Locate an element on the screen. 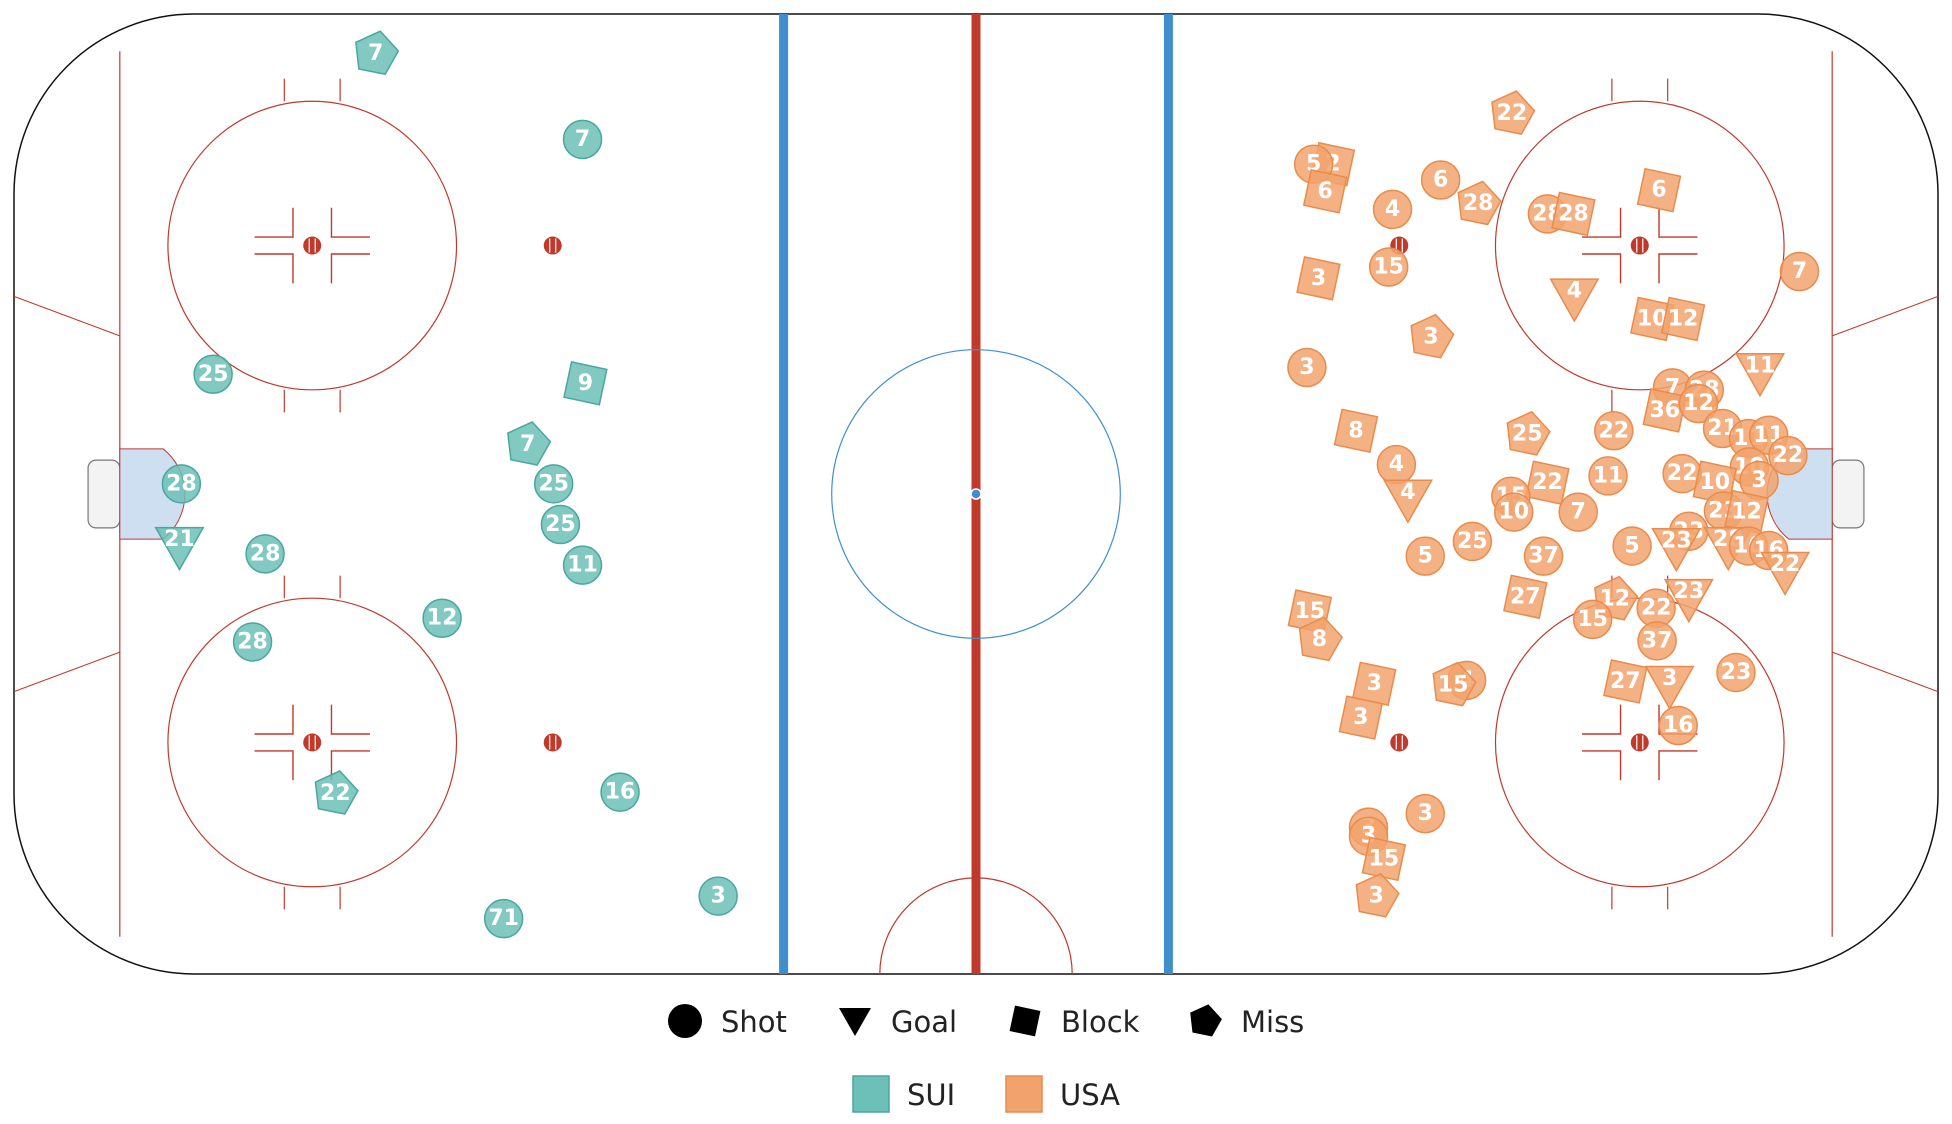  event-marker-sui-shot: 11 is located at coordinates (582, 565).